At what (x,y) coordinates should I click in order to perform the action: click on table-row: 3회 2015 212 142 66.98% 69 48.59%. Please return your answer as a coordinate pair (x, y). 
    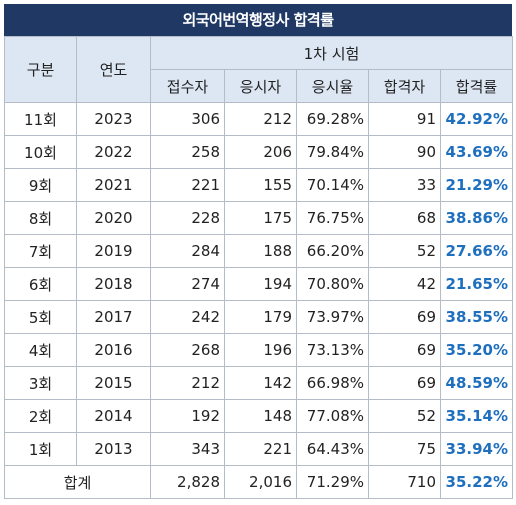
    Looking at the image, I should click on (258, 383).